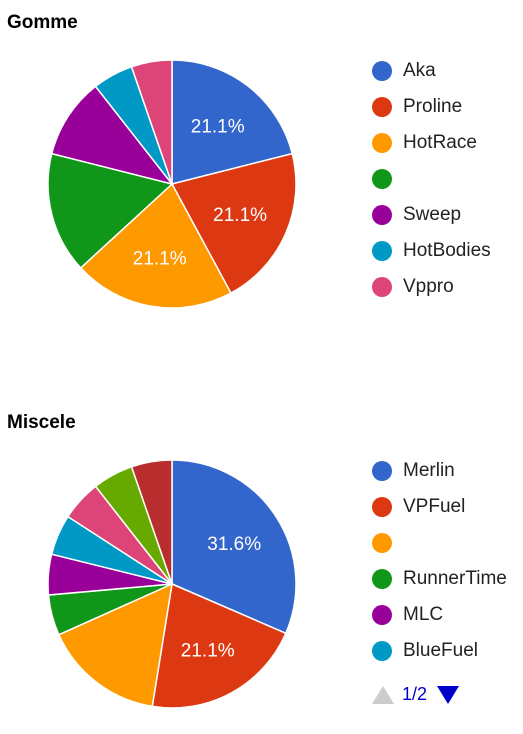  Describe the element at coordinates (41, 422) in the screenshot. I see `chart-title: Miscele` at that location.